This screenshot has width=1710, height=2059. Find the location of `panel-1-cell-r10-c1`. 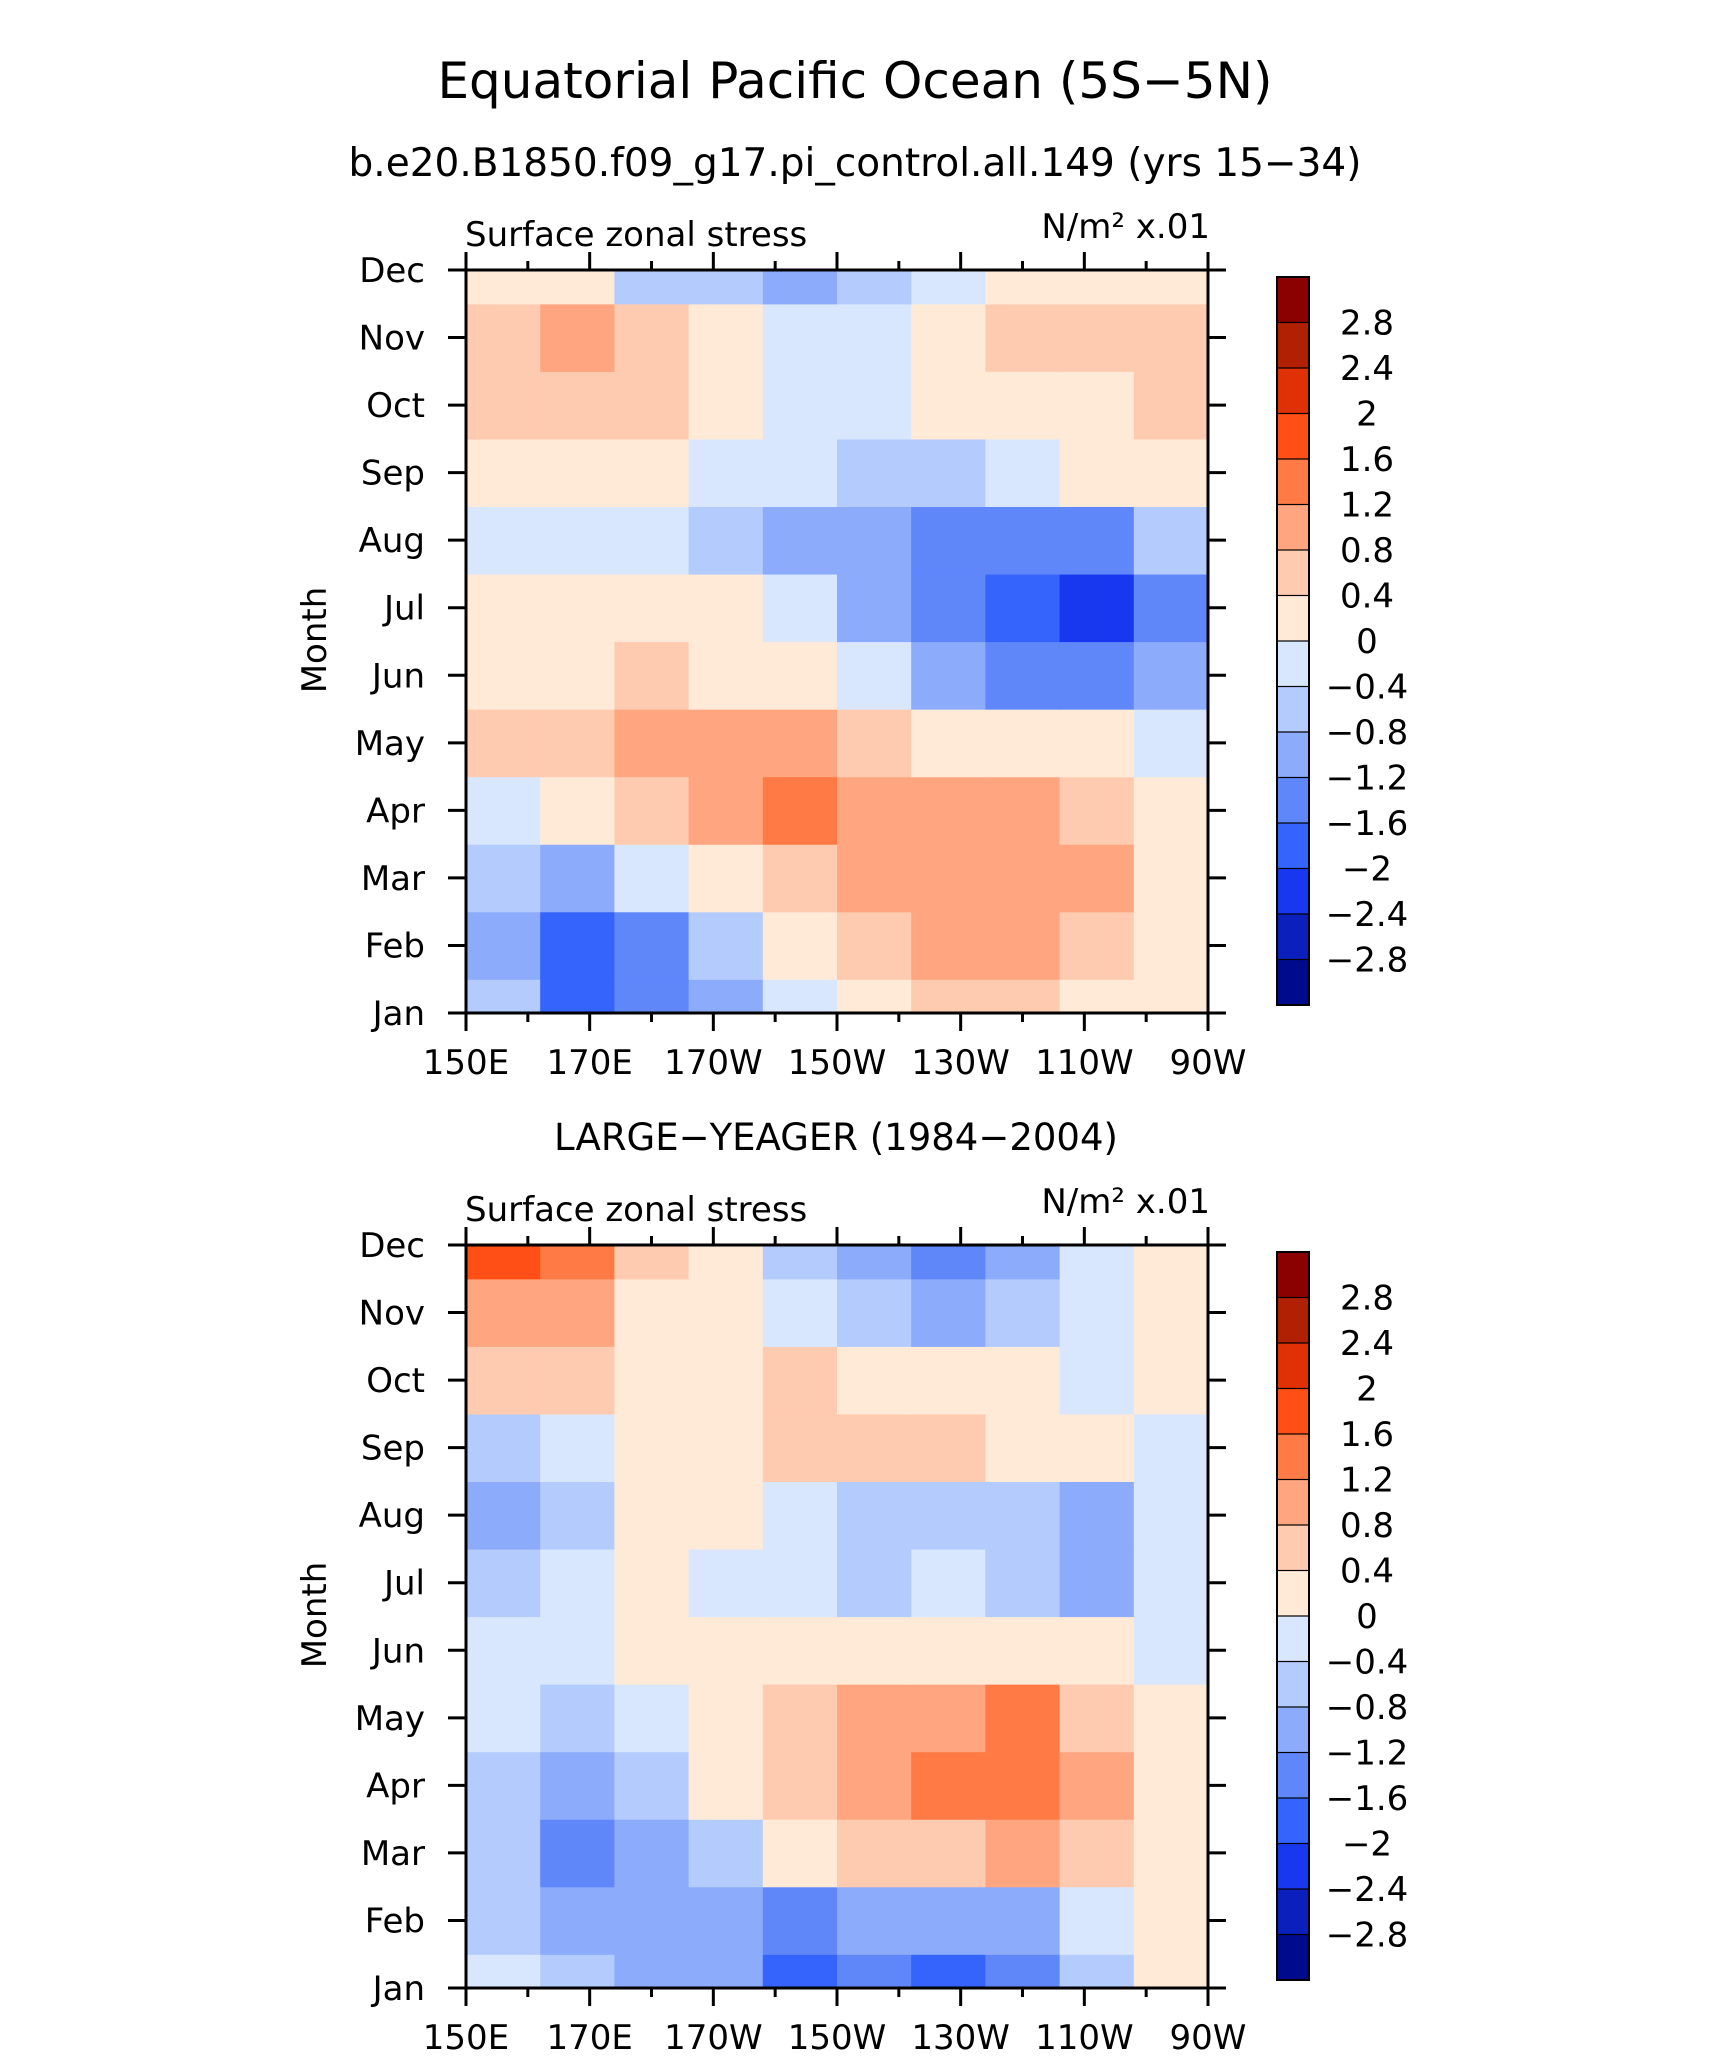

panel-1-cell-r10-c1 is located at coordinates (577, 337).